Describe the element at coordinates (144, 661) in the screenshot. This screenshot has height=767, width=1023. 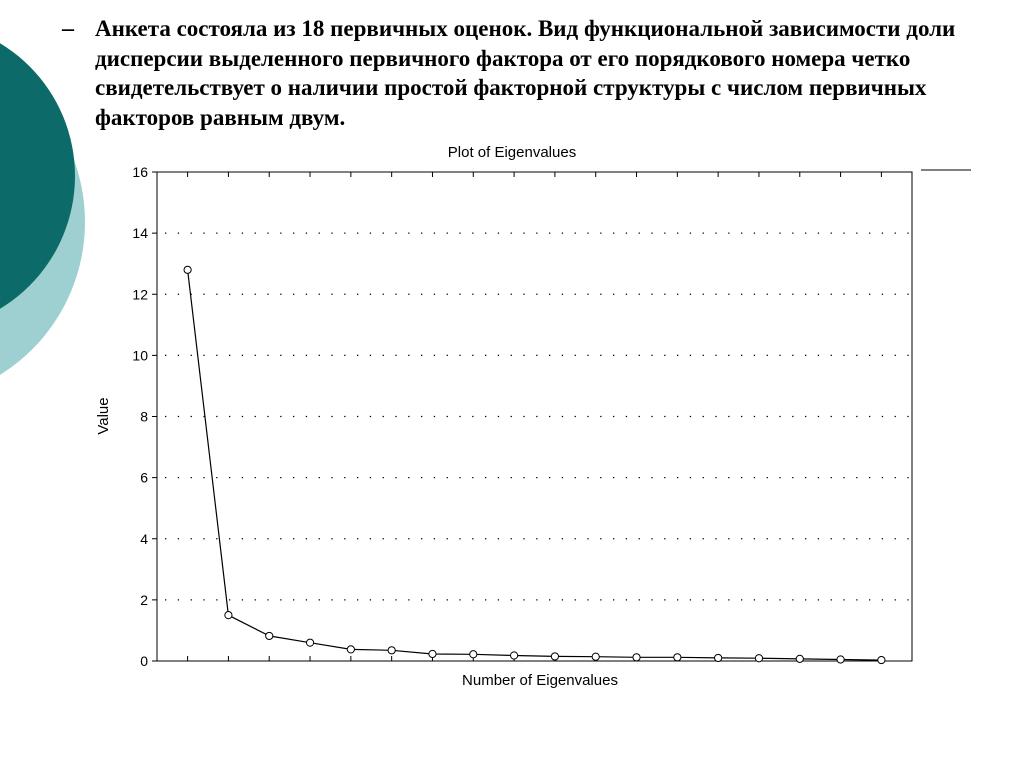
I see `y-tick-label: 0` at that location.